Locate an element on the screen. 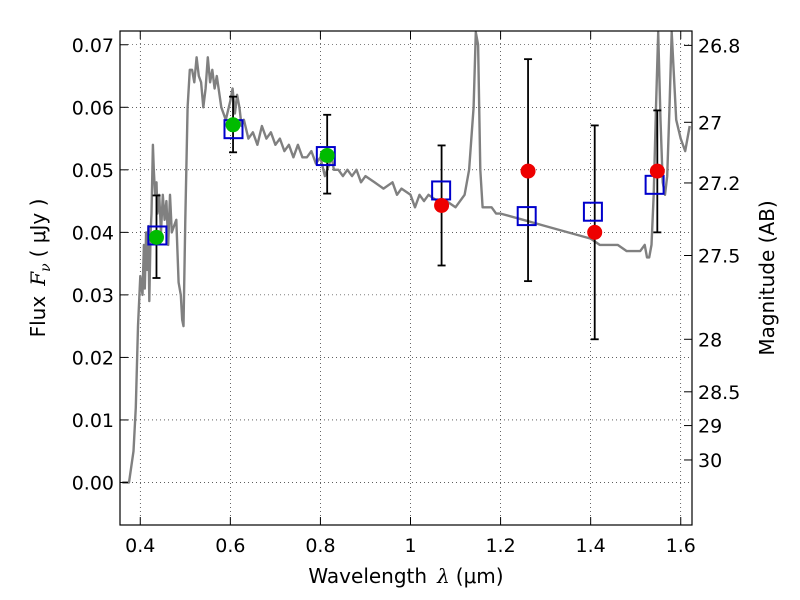  x-tick-label: 0.6 is located at coordinates (230, 546).